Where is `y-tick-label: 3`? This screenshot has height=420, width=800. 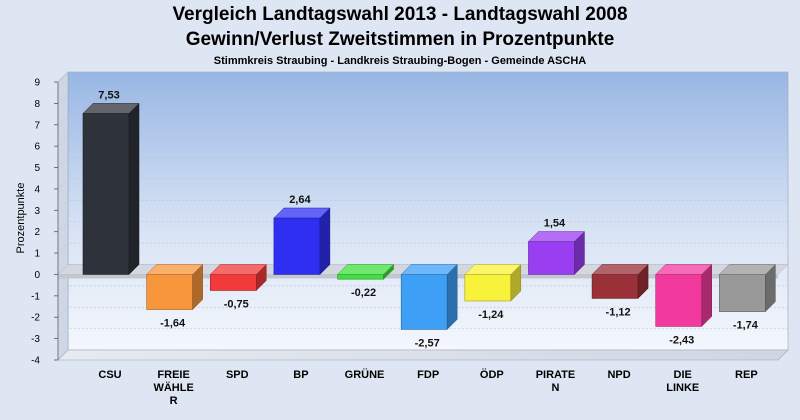
y-tick-label: 3 is located at coordinates (37, 211).